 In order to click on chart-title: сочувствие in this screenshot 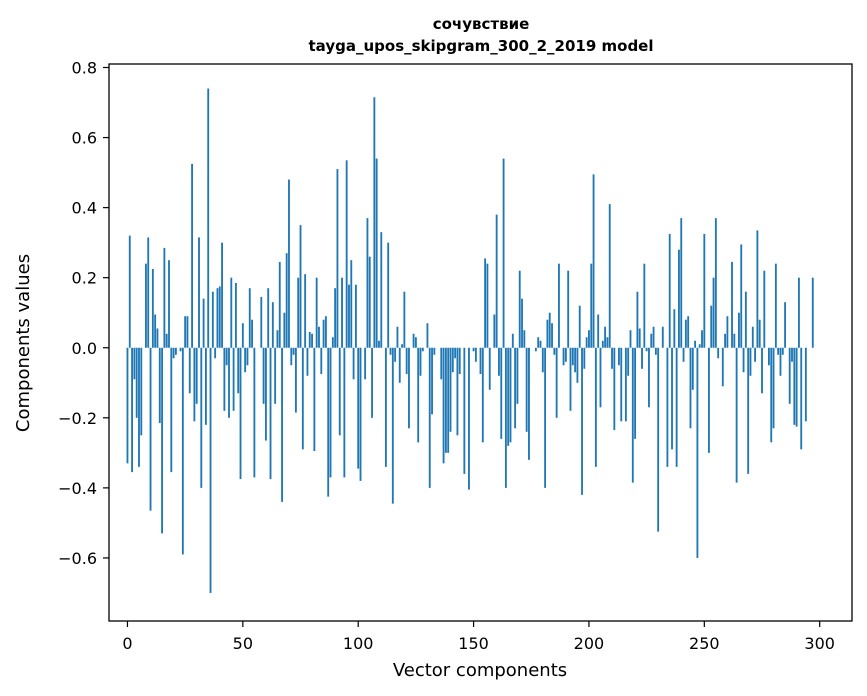, I will do `click(481, 24)`.